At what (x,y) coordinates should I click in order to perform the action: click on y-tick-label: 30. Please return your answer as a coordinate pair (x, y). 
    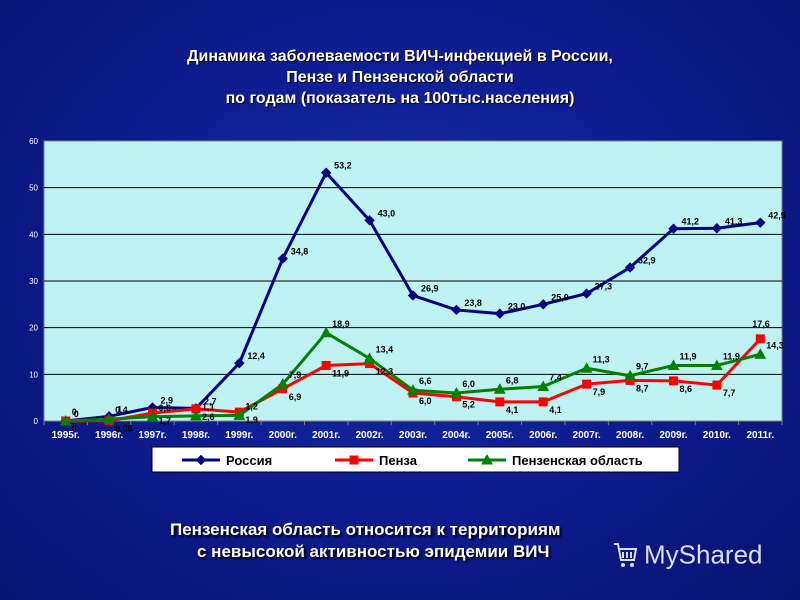
    Looking at the image, I should click on (33, 281).